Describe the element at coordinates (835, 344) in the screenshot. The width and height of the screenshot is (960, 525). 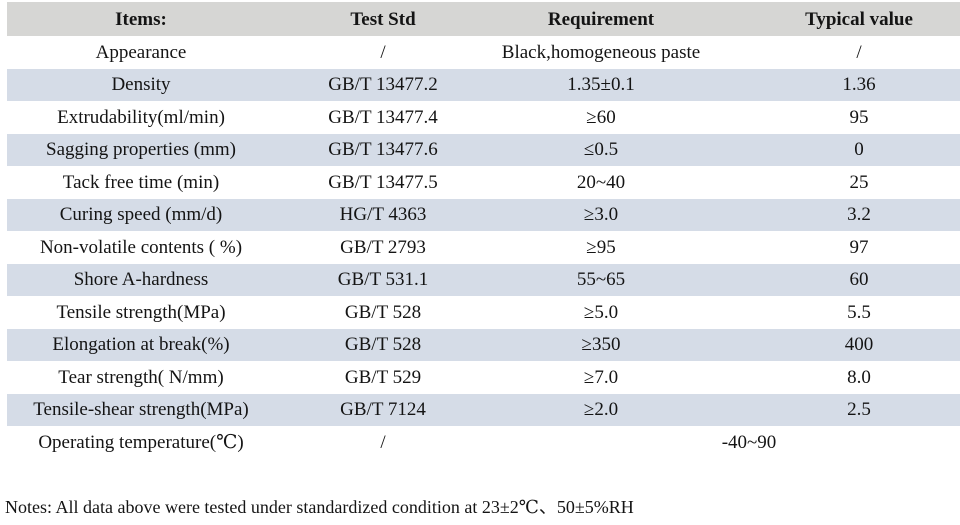
I see `cell-typical-value: 400` at that location.